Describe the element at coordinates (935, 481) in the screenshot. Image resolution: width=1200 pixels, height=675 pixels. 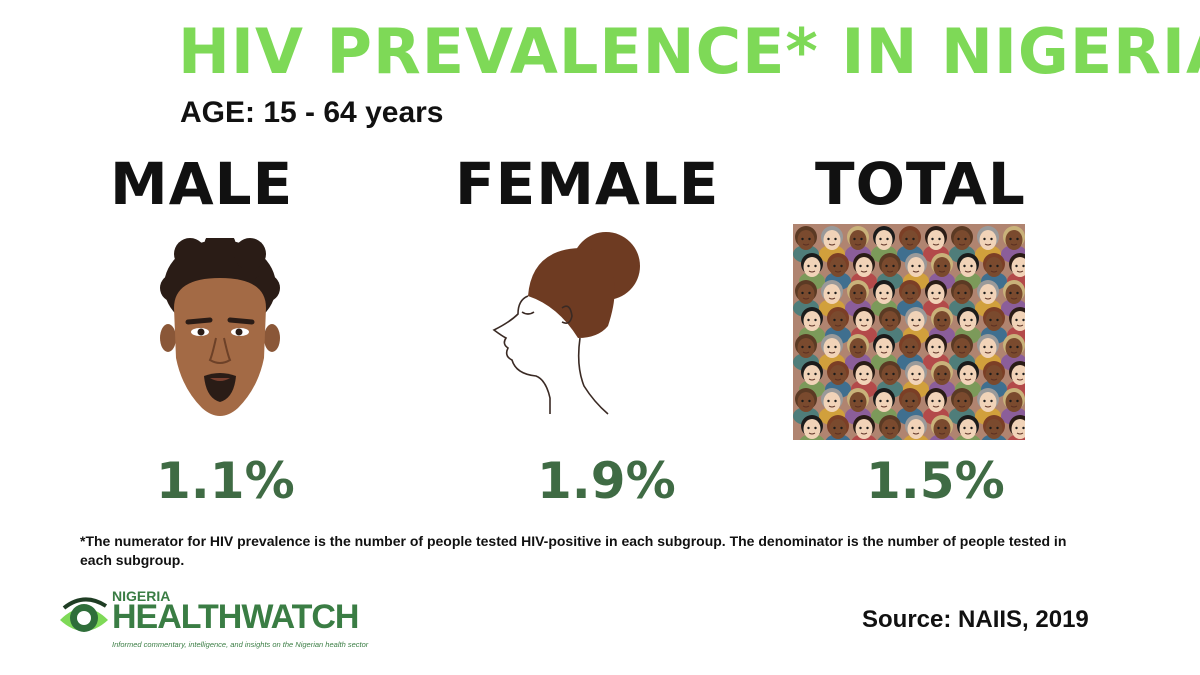
I see `total-value: 1.5%` at that location.